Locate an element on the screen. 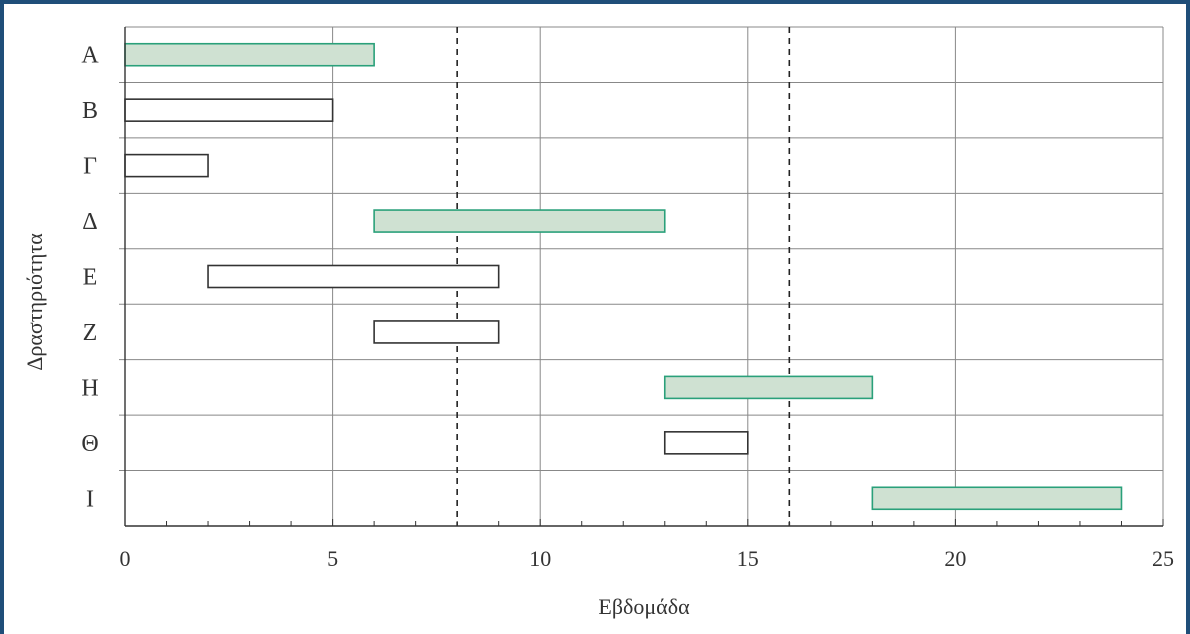 The width and height of the screenshot is (1190, 634). x-tick-label: 10 is located at coordinates (540, 558).